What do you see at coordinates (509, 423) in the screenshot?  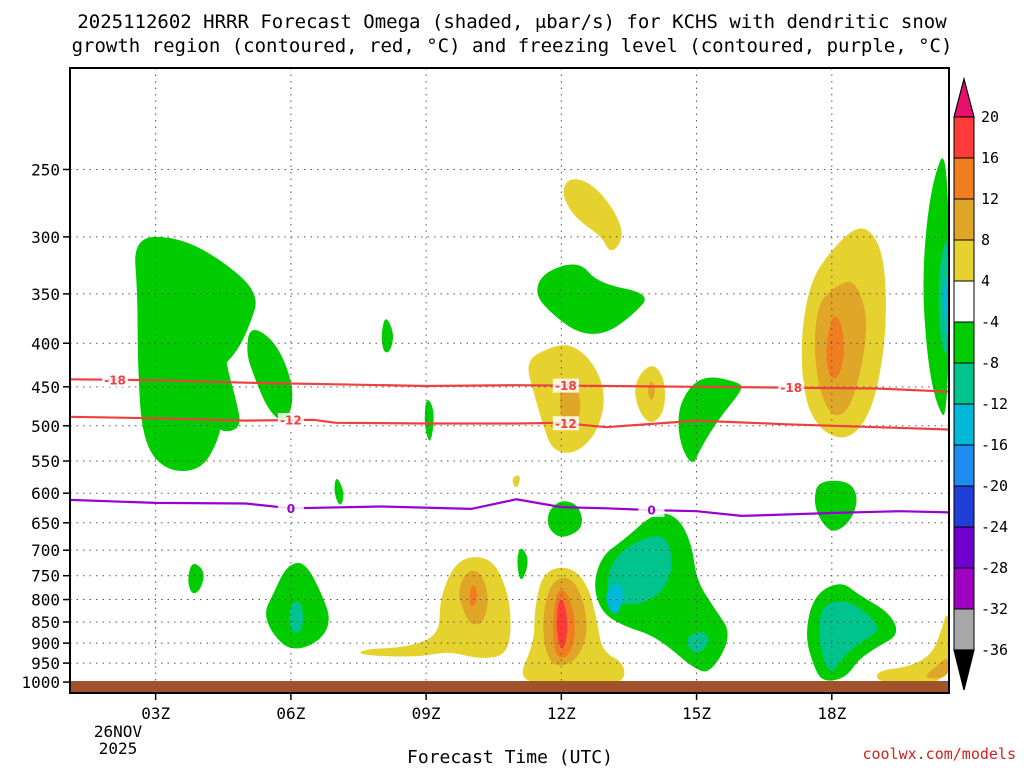 I see `dgz-minus12-line` at bounding box center [509, 423].